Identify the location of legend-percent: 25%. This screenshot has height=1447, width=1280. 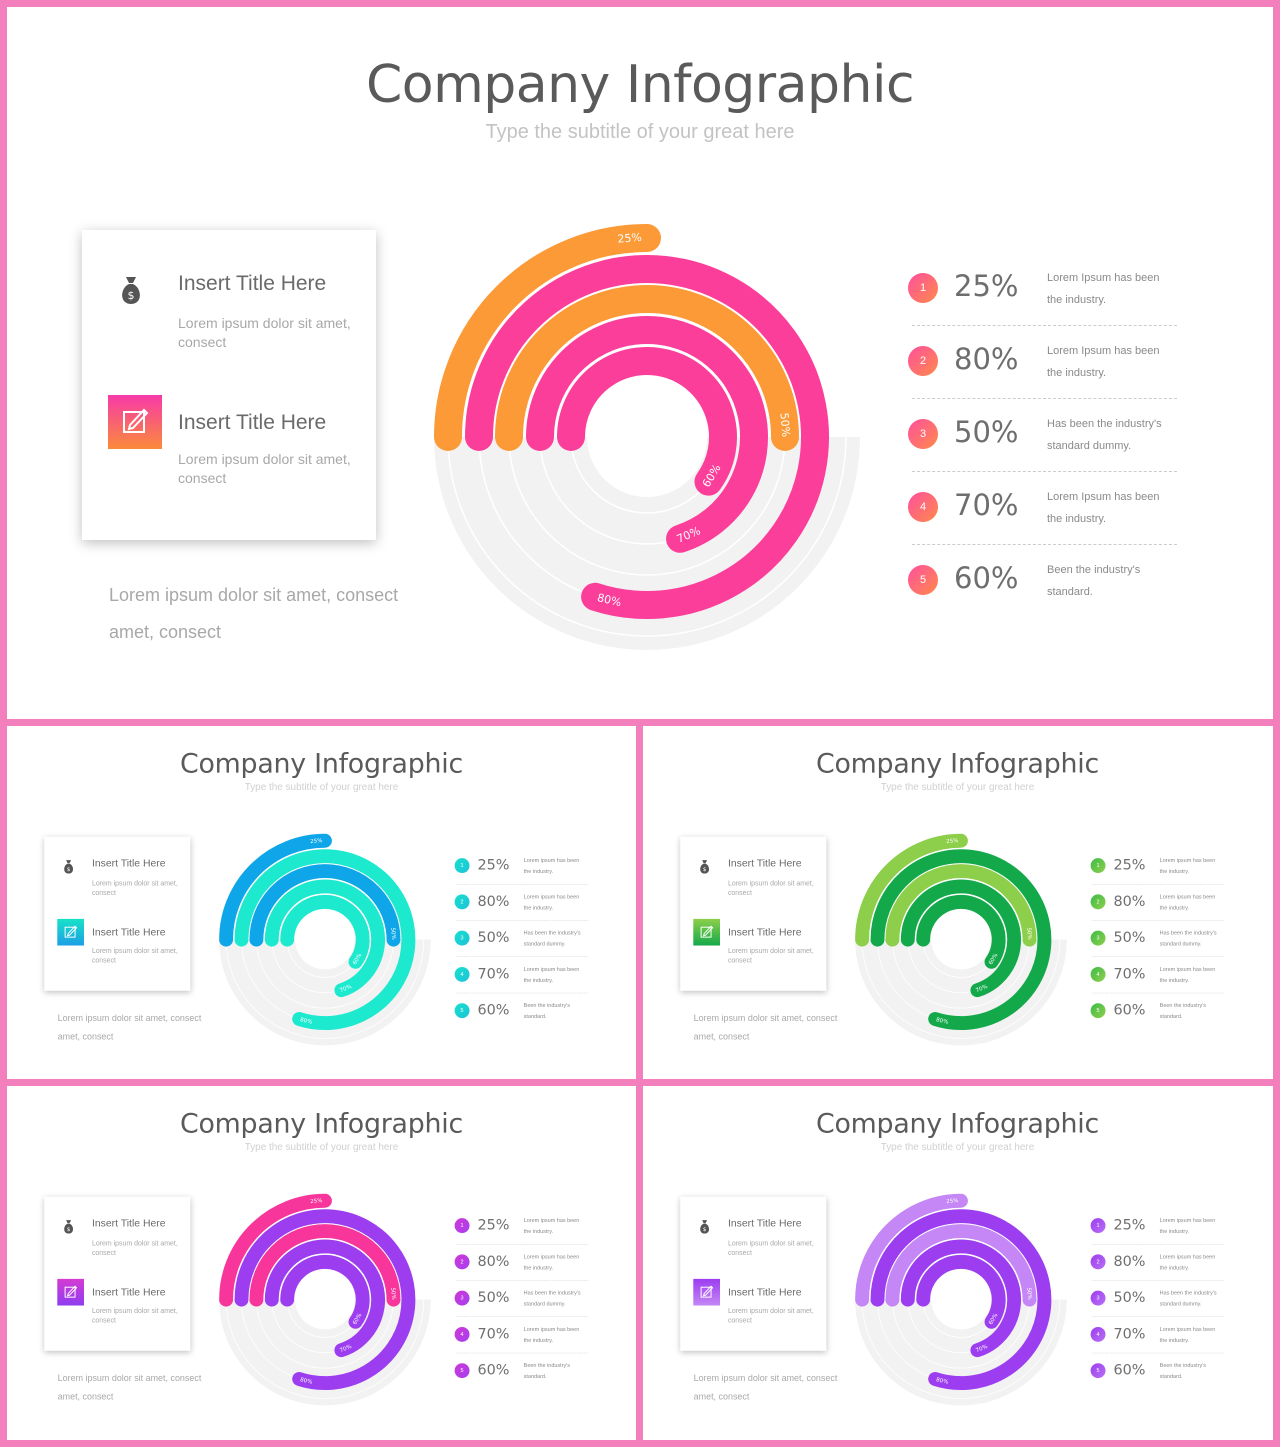
(1129, 1225).